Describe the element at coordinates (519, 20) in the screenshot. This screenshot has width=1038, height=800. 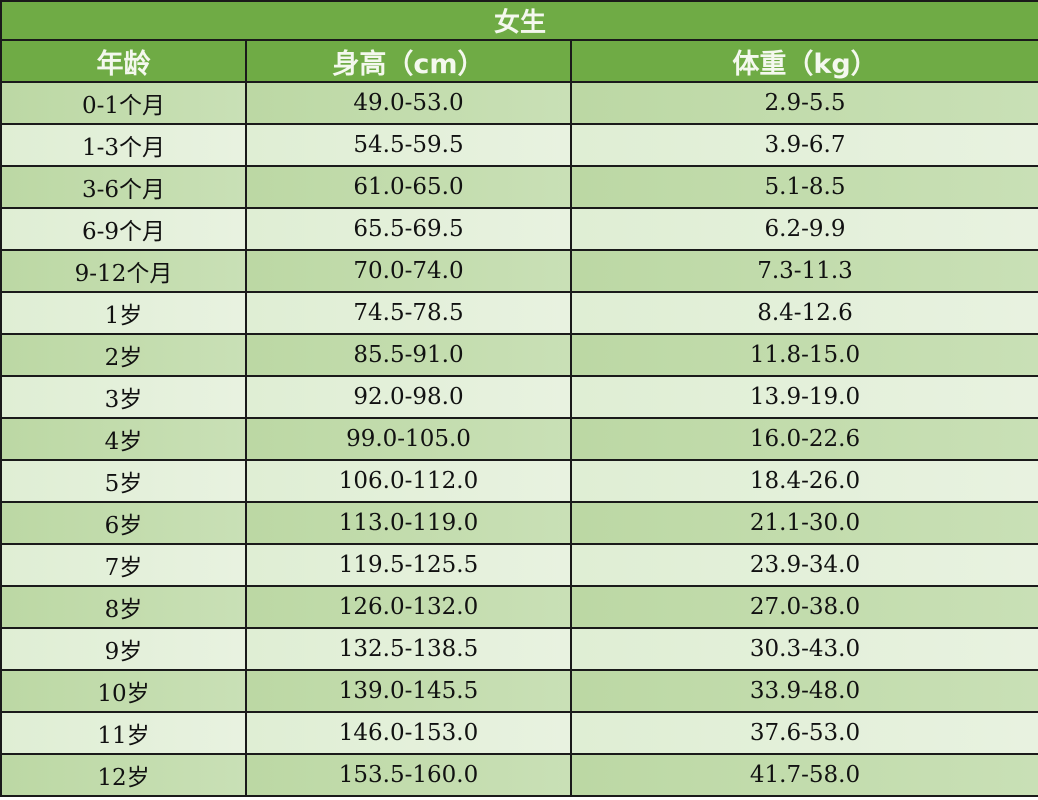
I see `table-title: 女生` at that location.